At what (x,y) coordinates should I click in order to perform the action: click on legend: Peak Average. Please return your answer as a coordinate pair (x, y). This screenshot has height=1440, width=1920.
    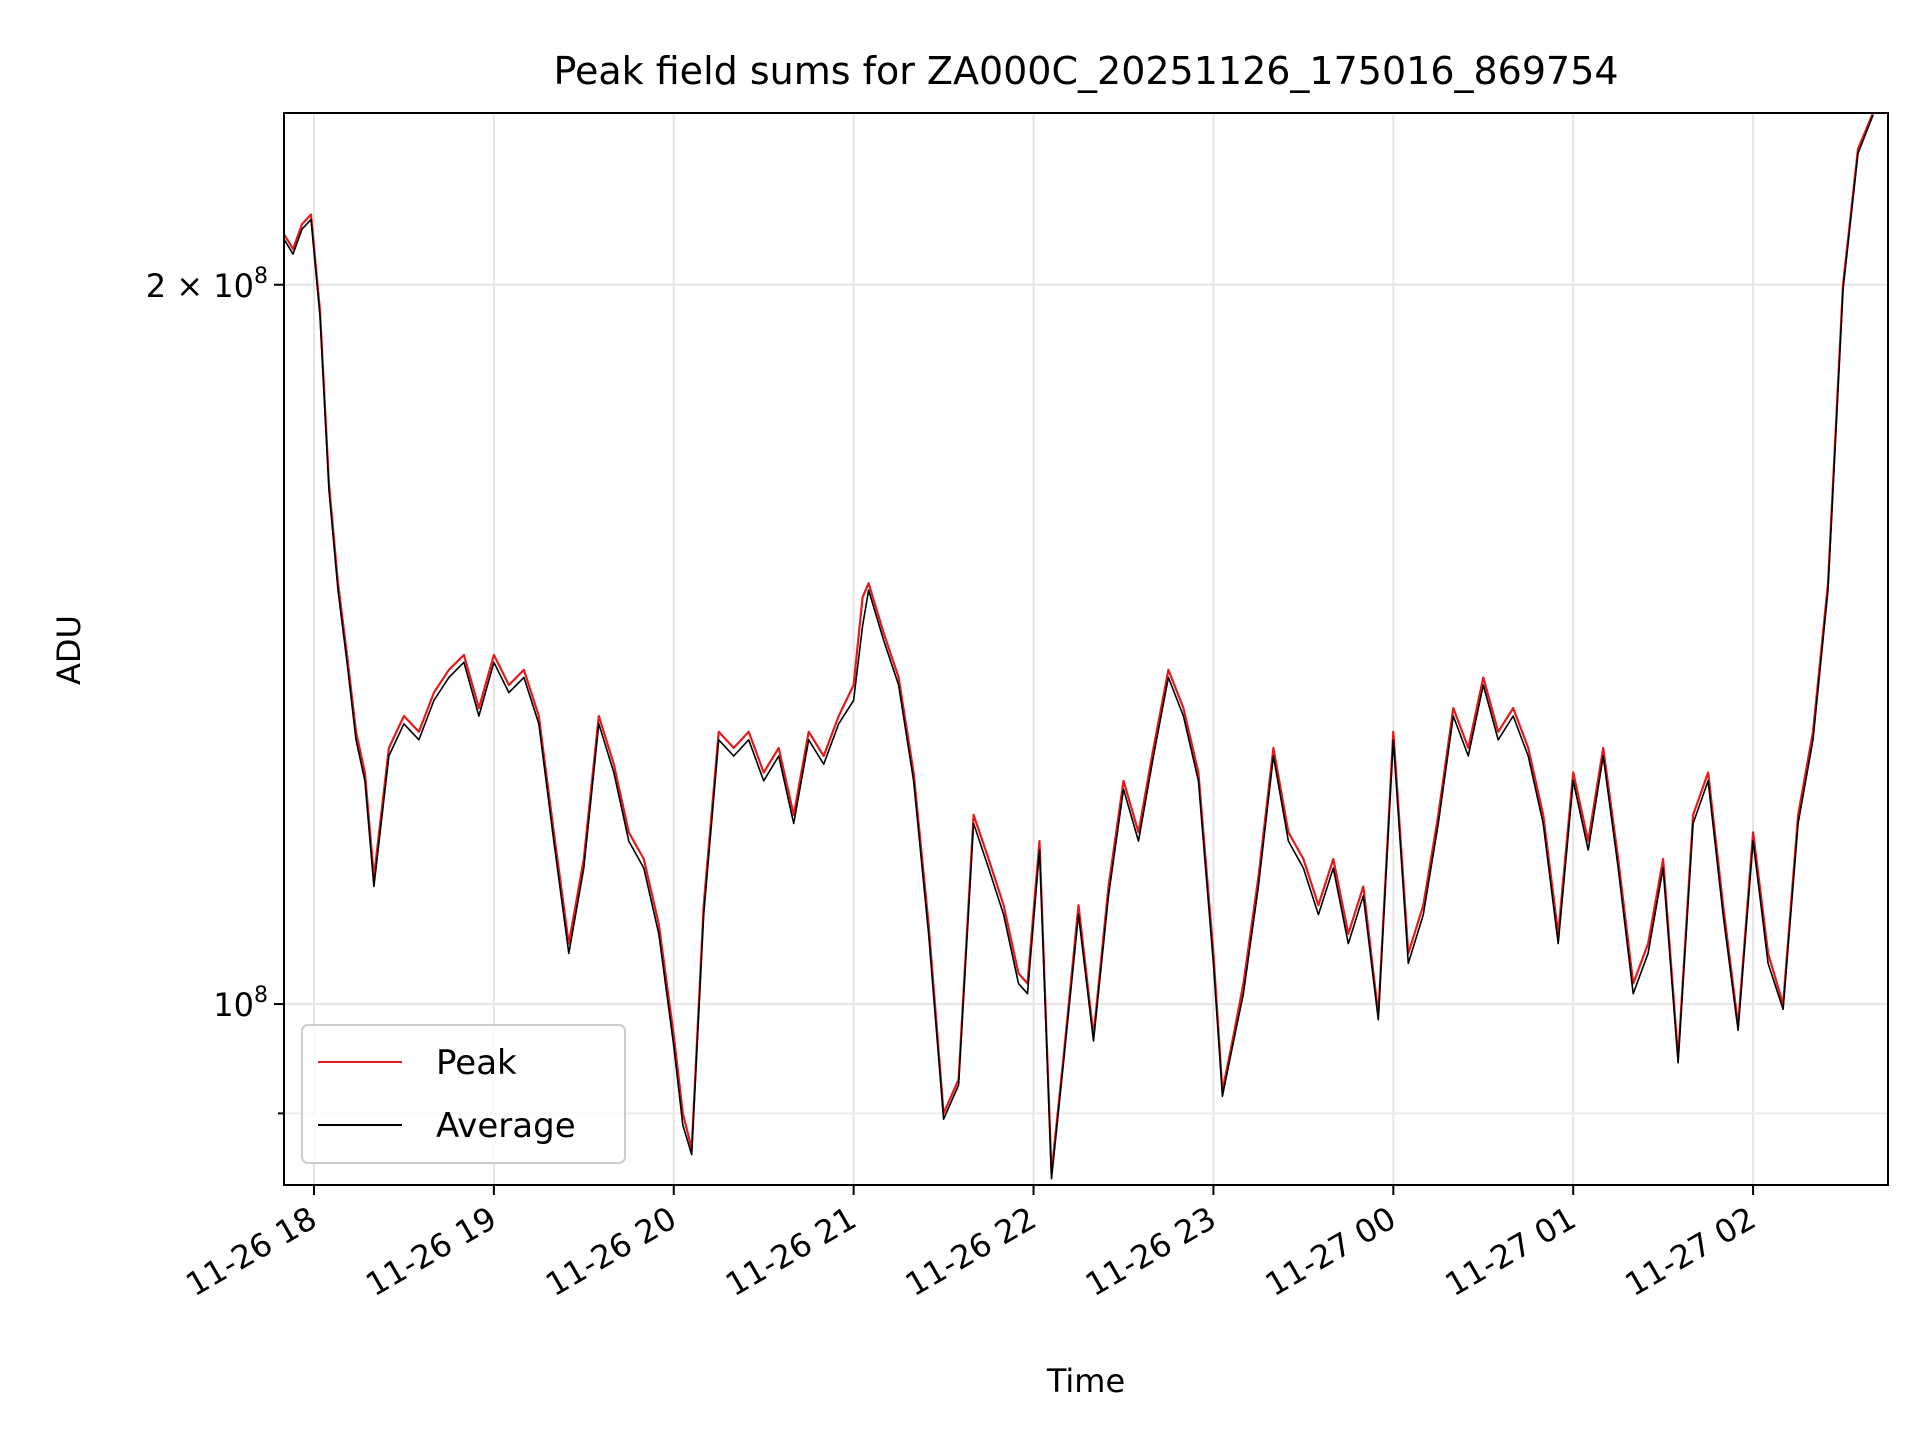
    Looking at the image, I should click on (463, 1094).